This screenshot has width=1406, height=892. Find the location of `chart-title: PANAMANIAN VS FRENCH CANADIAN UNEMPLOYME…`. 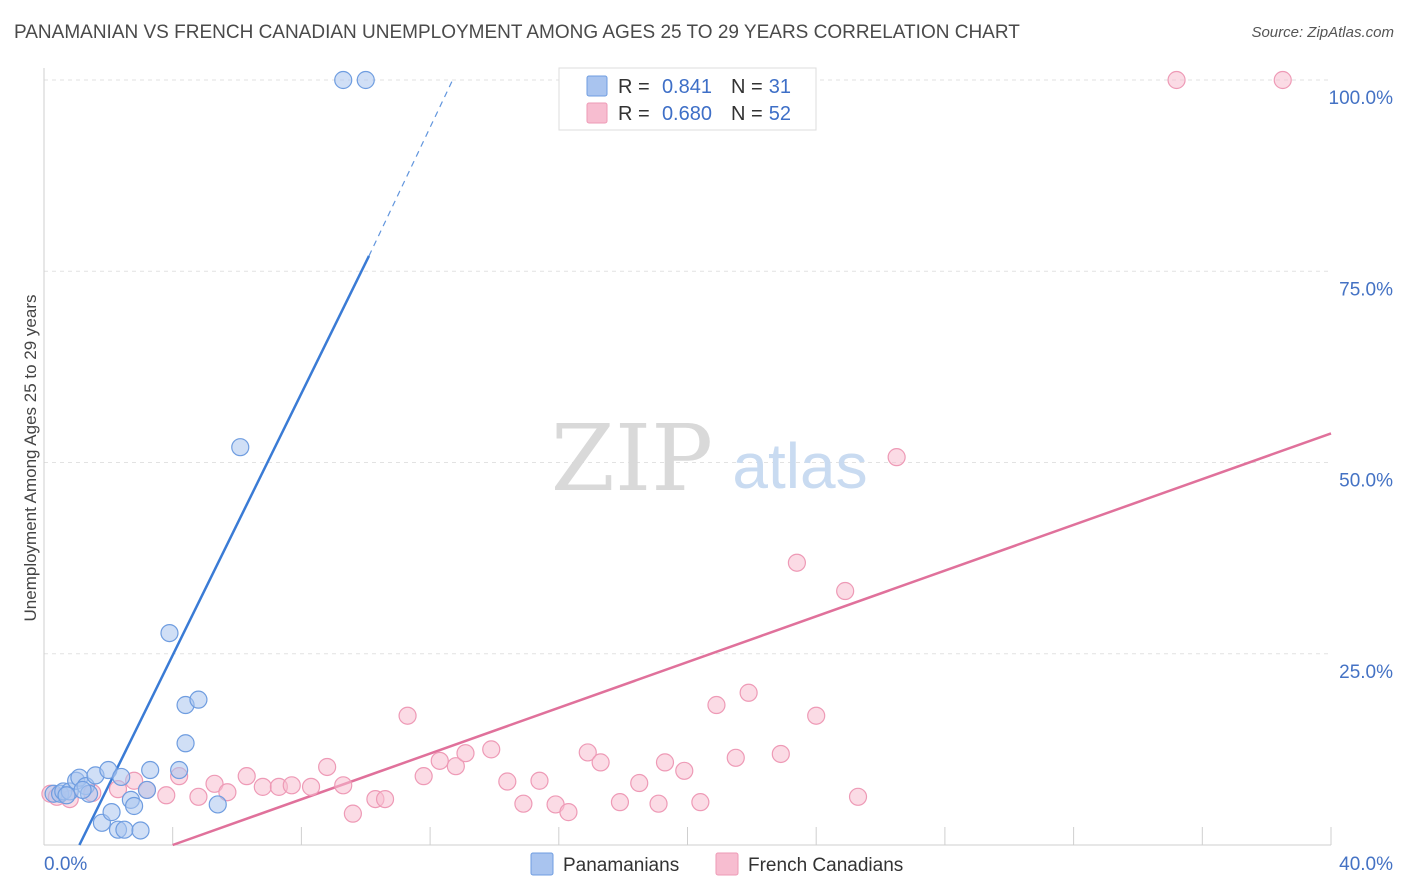

chart-title: PANAMANIAN VS FRENCH CANADIAN UNEMPLOYME… is located at coordinates (517, 32).